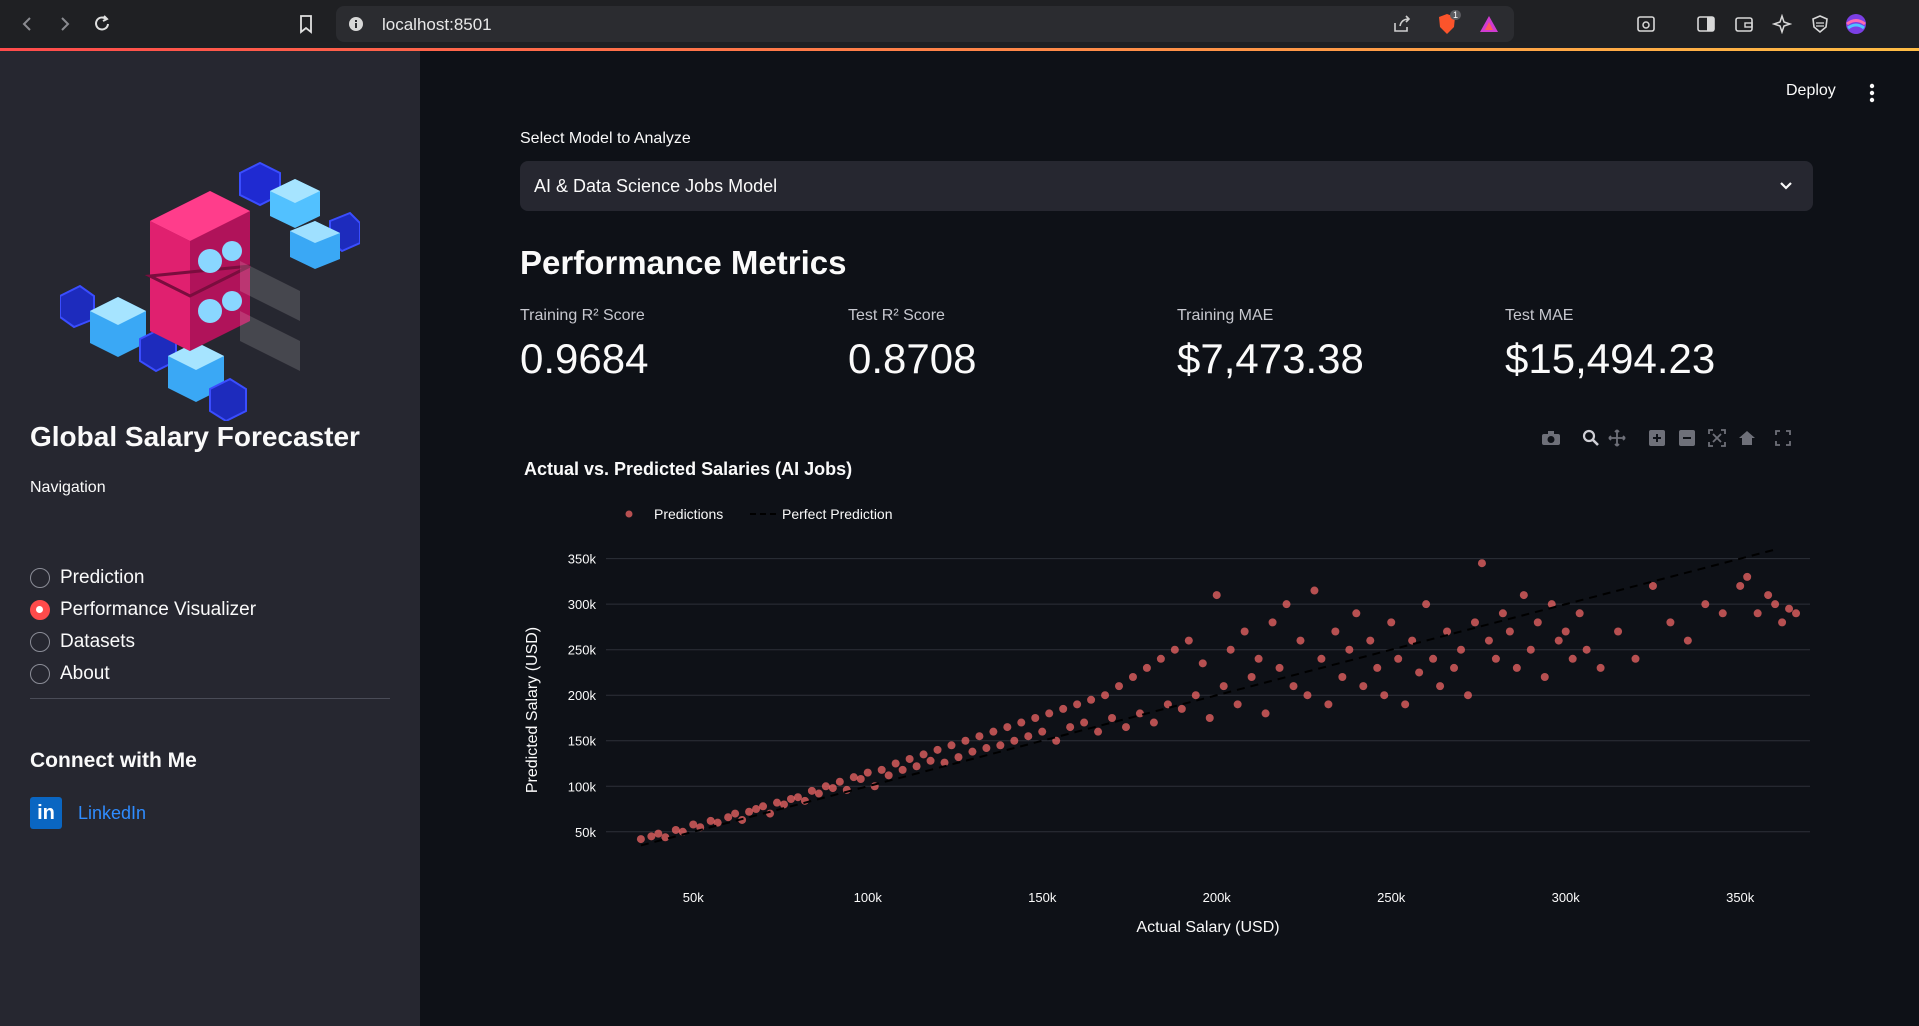  What do you see at coordinates (1820, 24) in the screenshot?
I see `vpn-button` at bounding box center [1820, 24].